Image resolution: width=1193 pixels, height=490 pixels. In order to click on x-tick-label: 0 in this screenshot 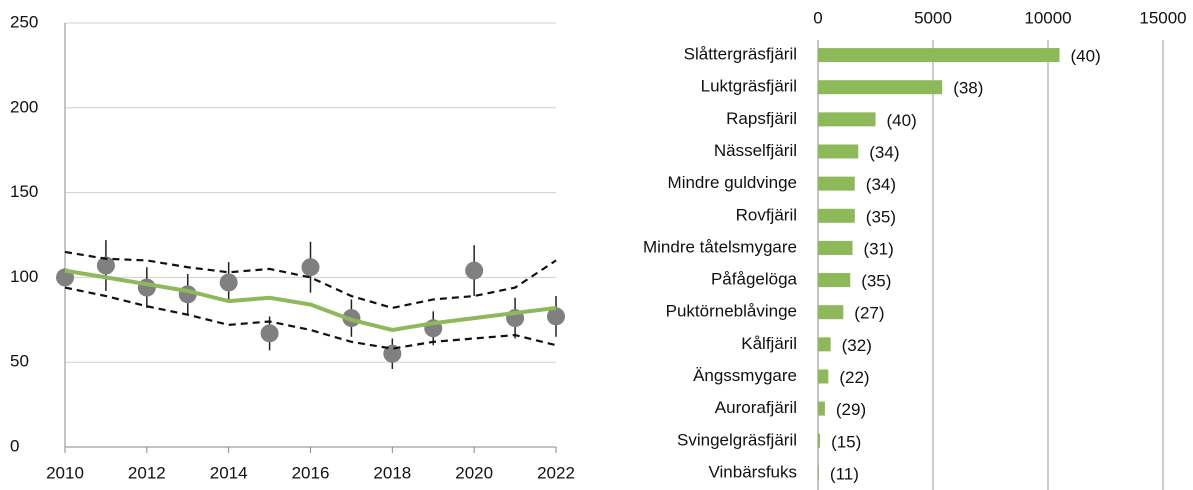, I will do `click(817, 17)`.